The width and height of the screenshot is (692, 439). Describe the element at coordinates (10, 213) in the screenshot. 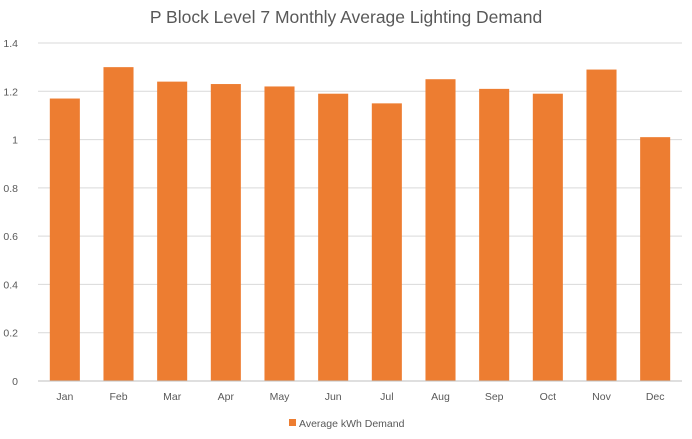

I see `y-axis-ticks: 0 0.2 0.4 0.6 0.8 1 1.2 1.4` at that location.